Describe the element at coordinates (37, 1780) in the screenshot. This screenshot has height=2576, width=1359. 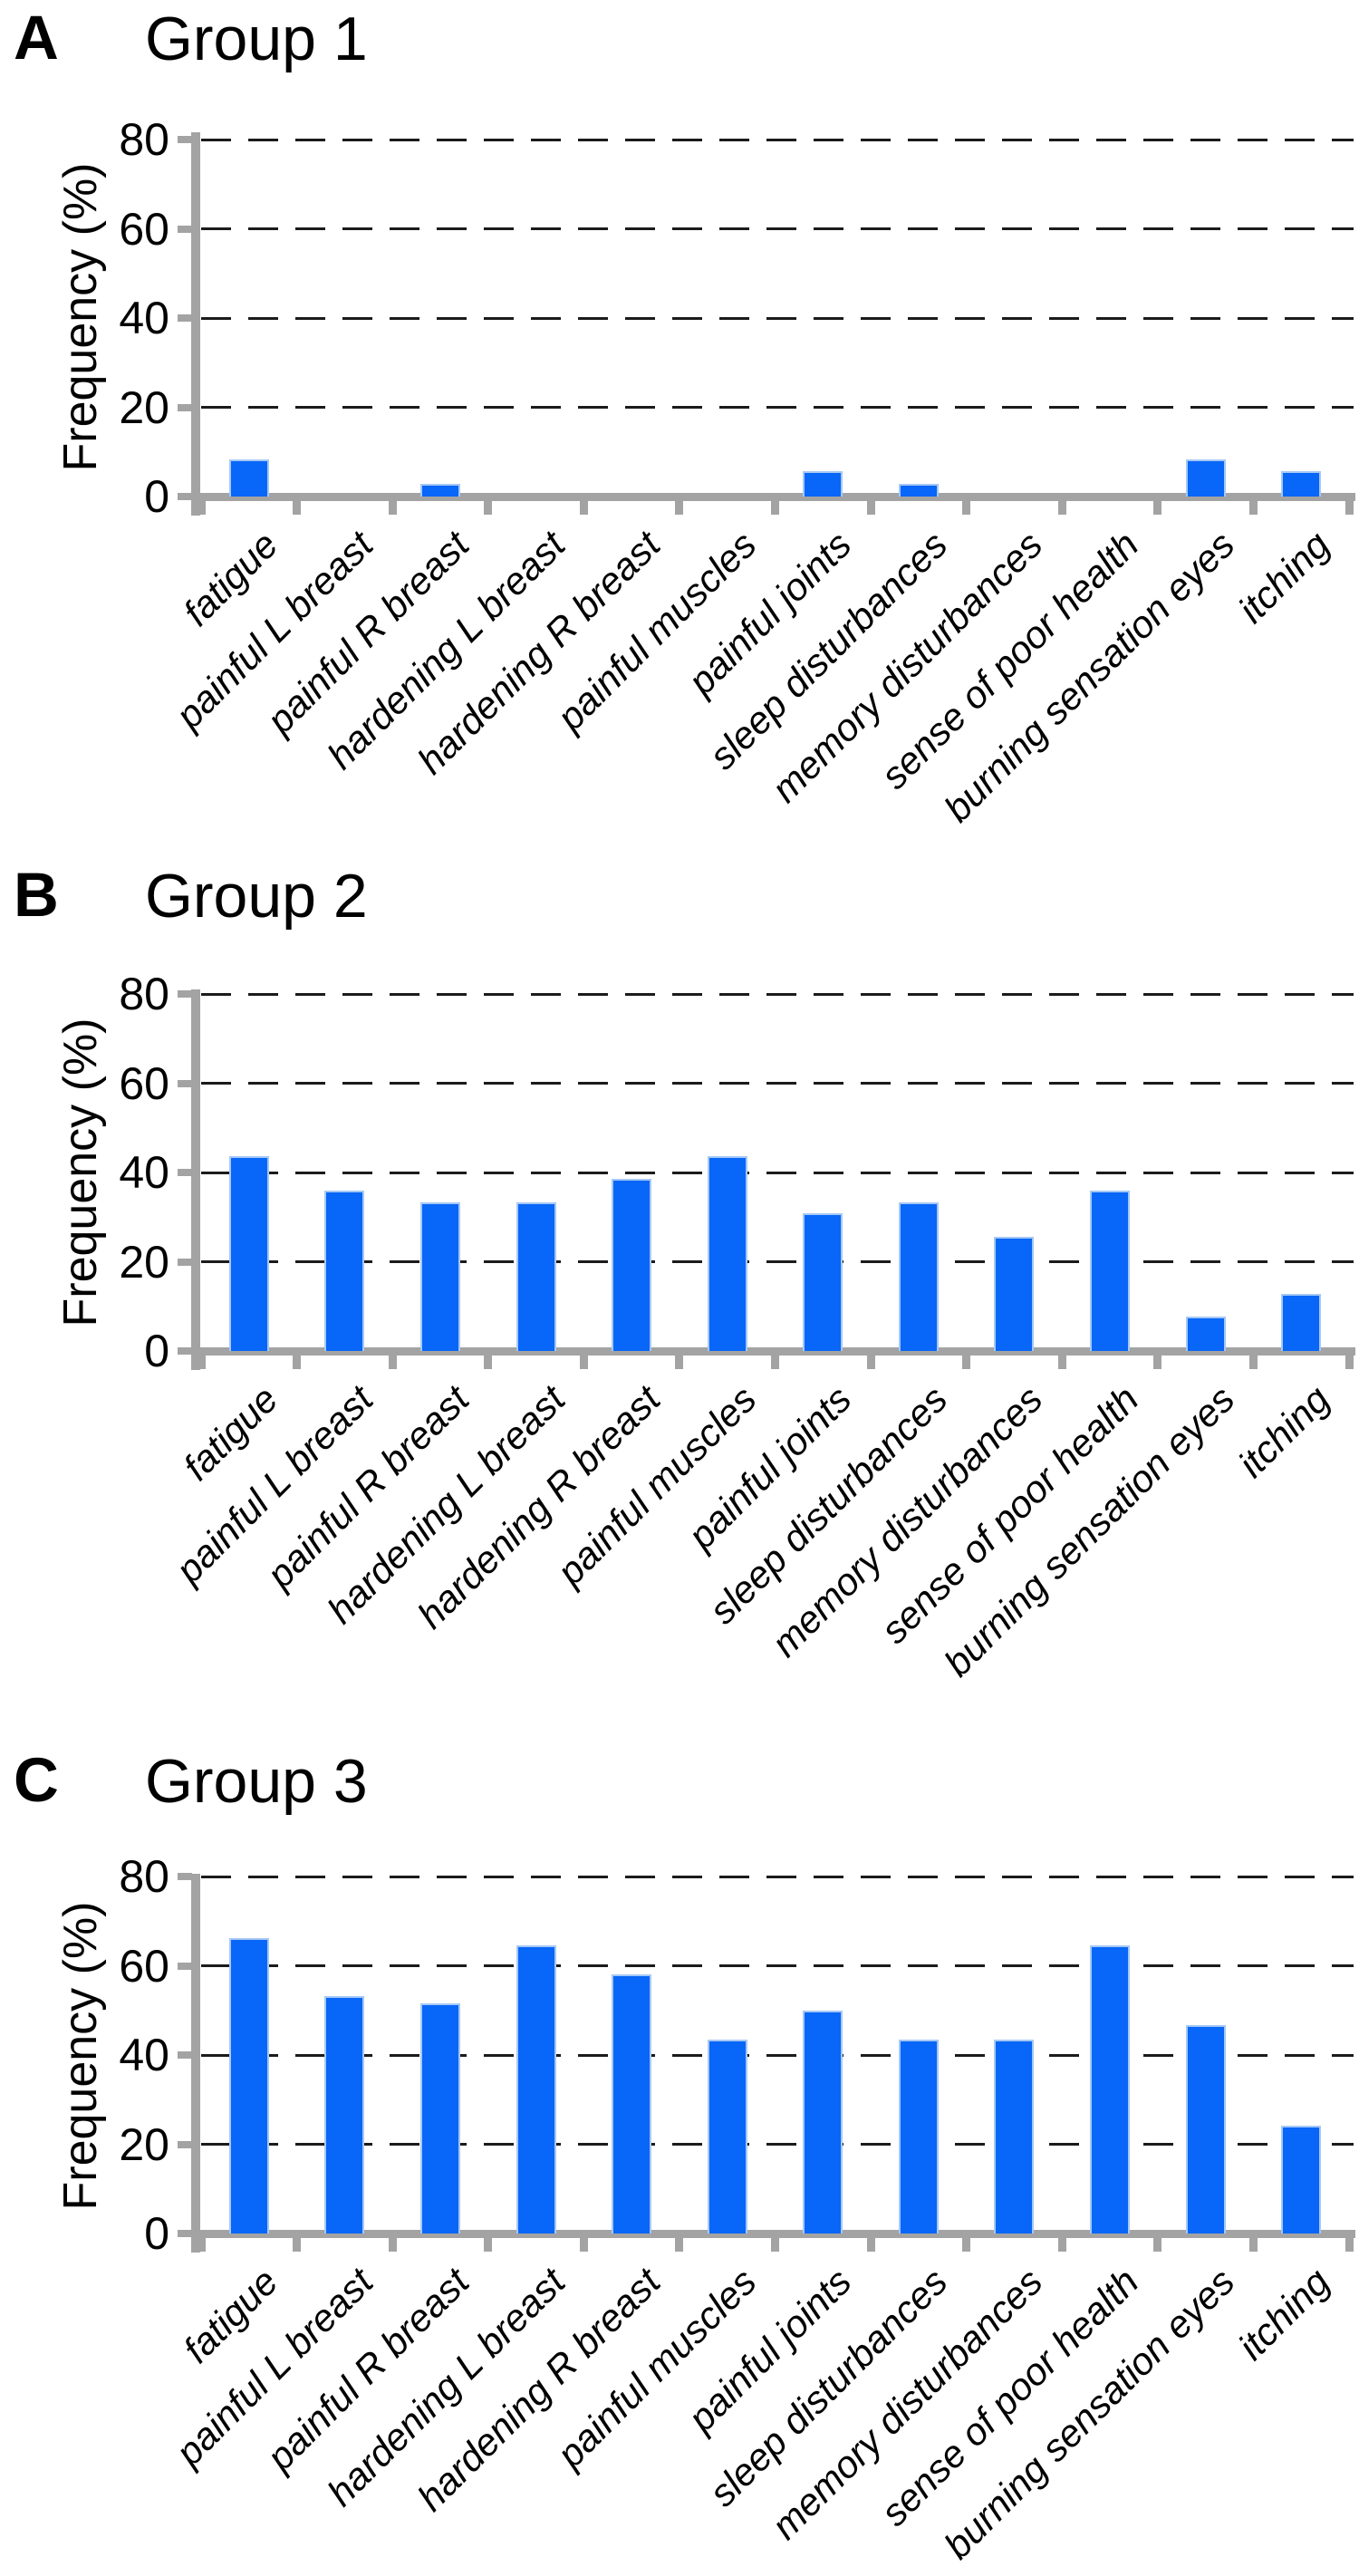
I see `panel-letter: C` at that location.